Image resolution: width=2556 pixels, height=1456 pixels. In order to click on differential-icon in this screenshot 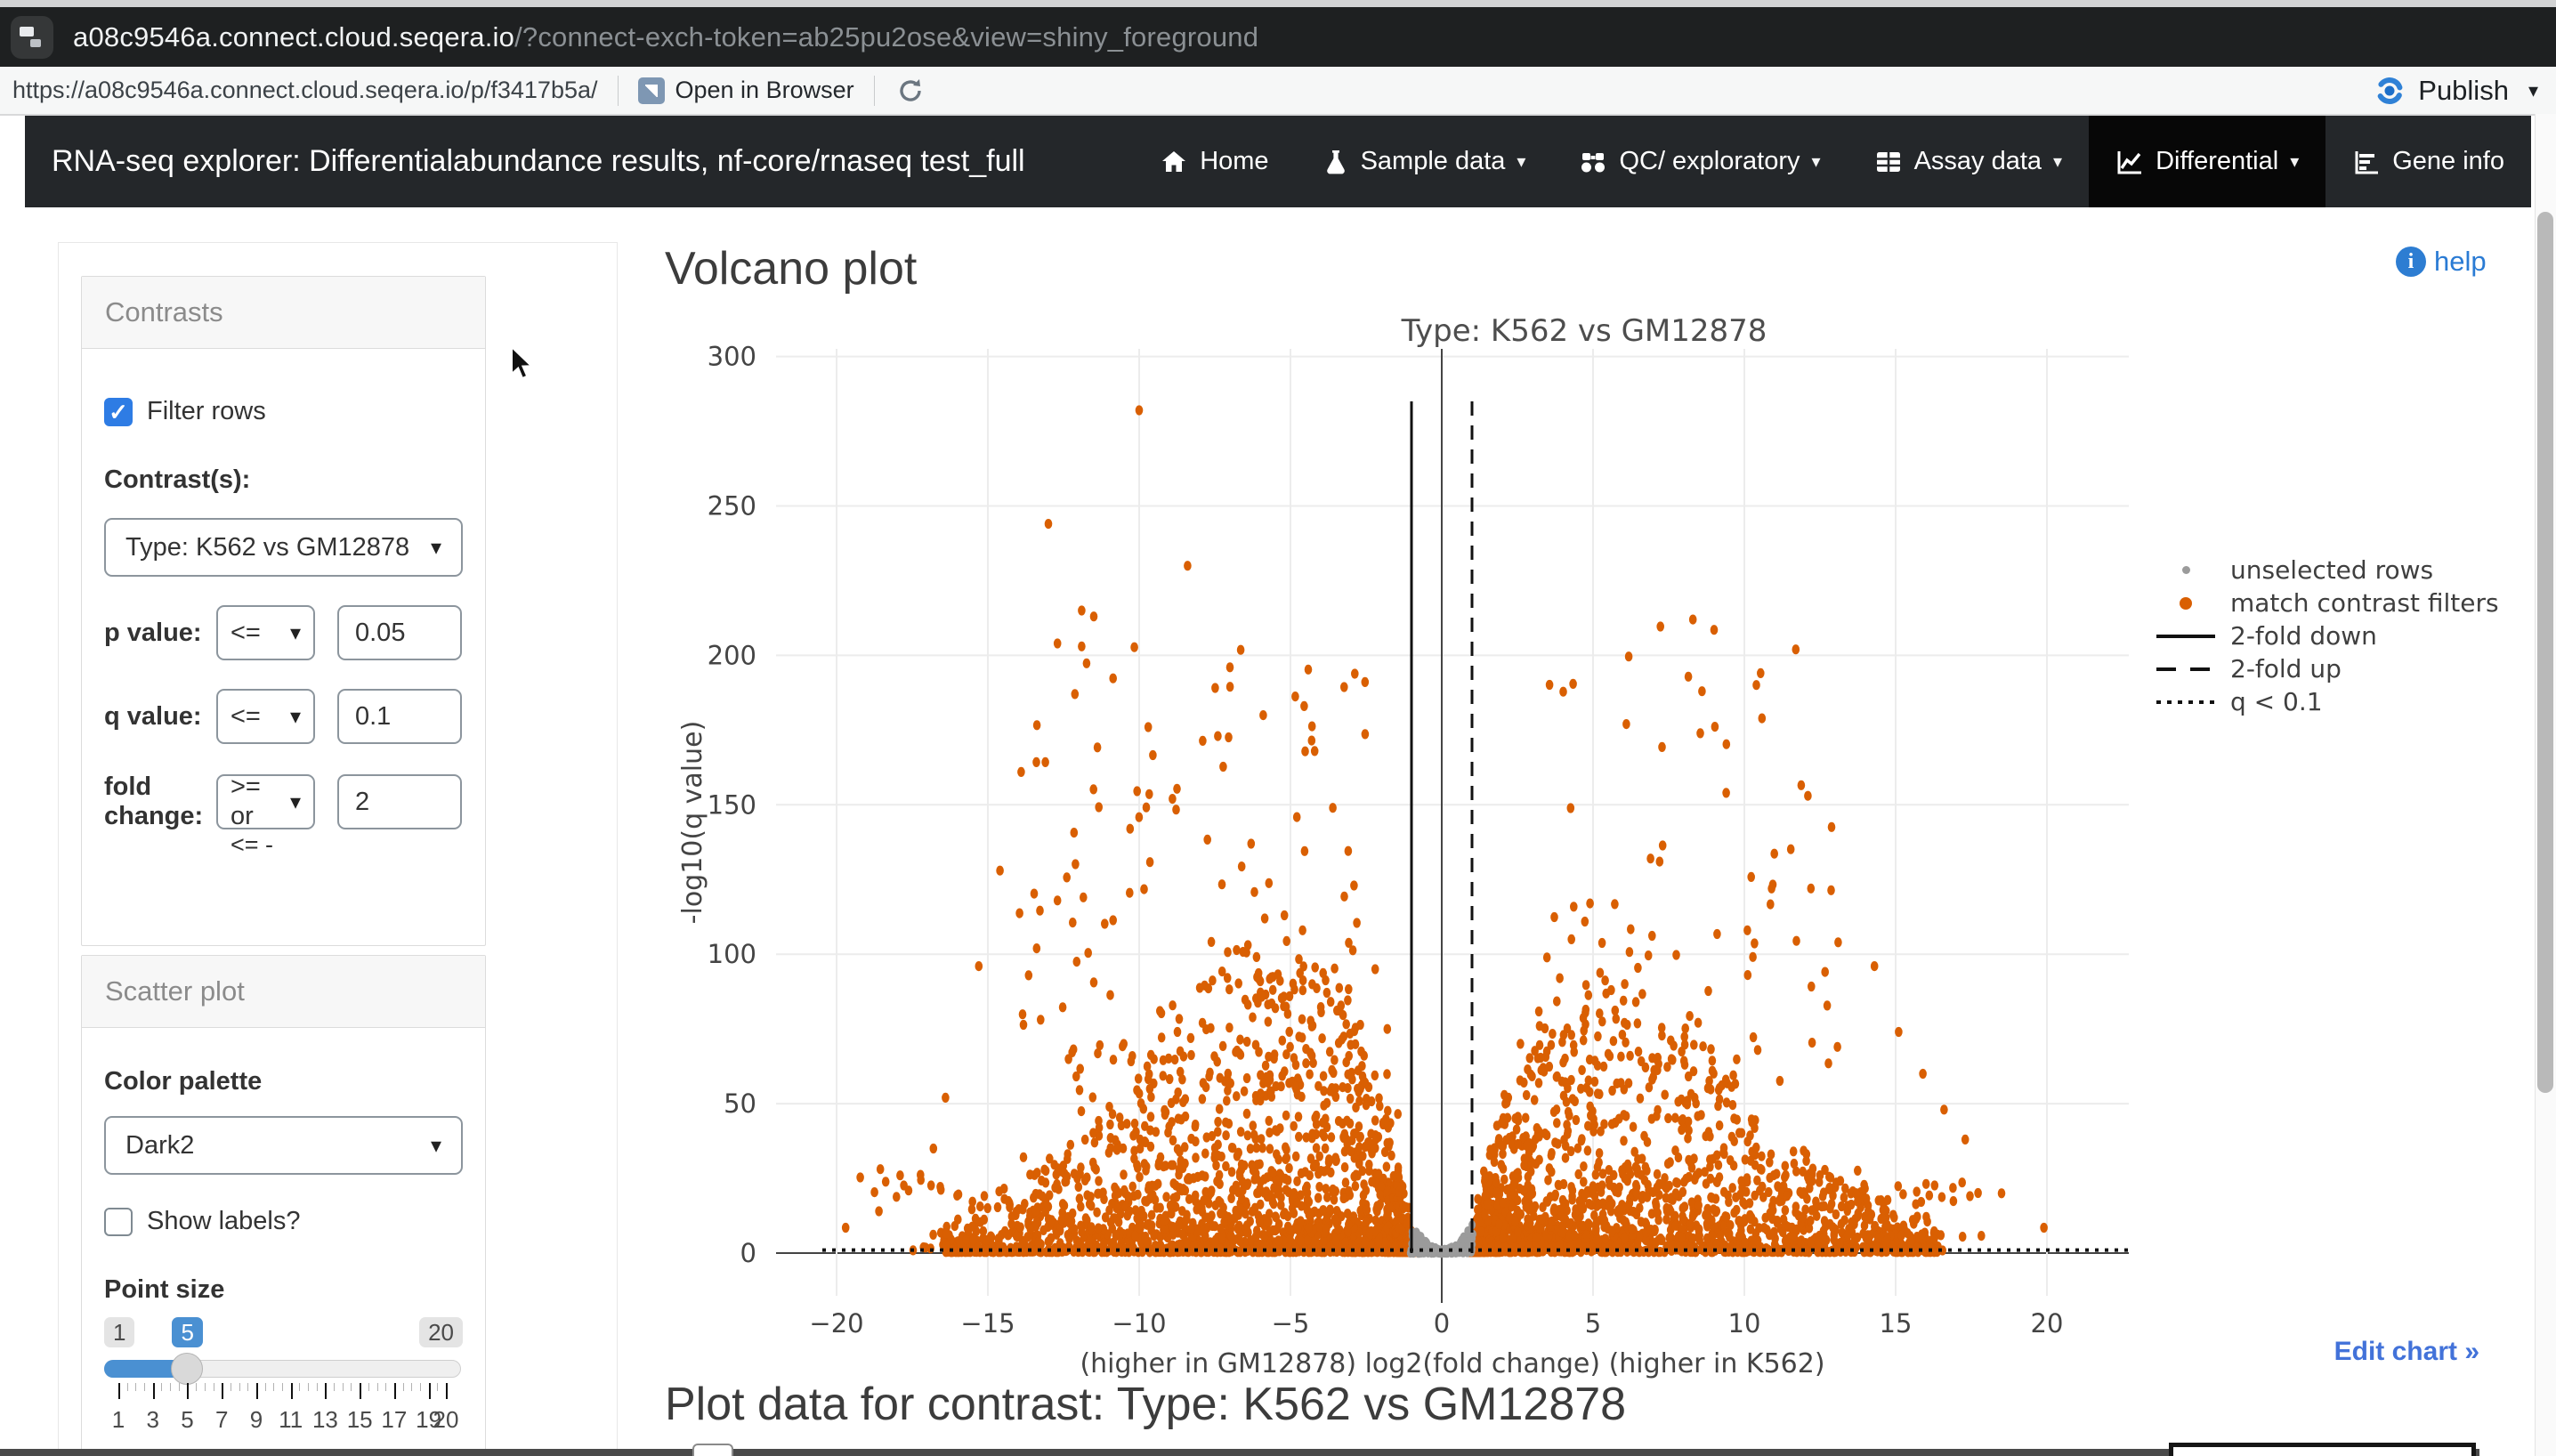, I will do `click(2129, 162)`.